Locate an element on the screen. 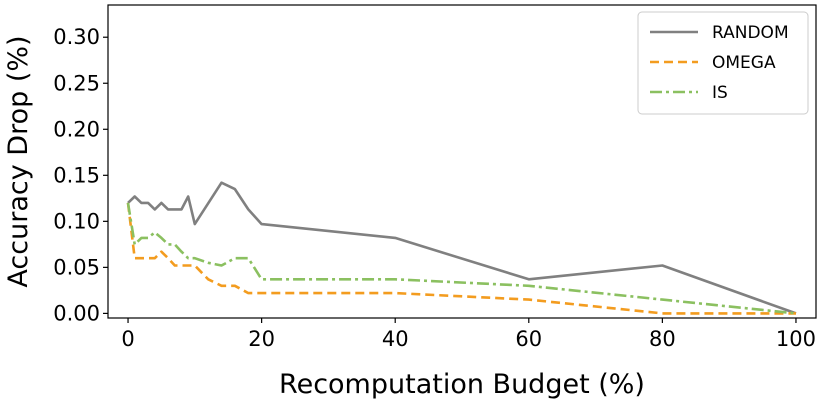 The width and height of the screenshot is (830, 400). x-tick-label: 100 is located at coordinates (796, 339).